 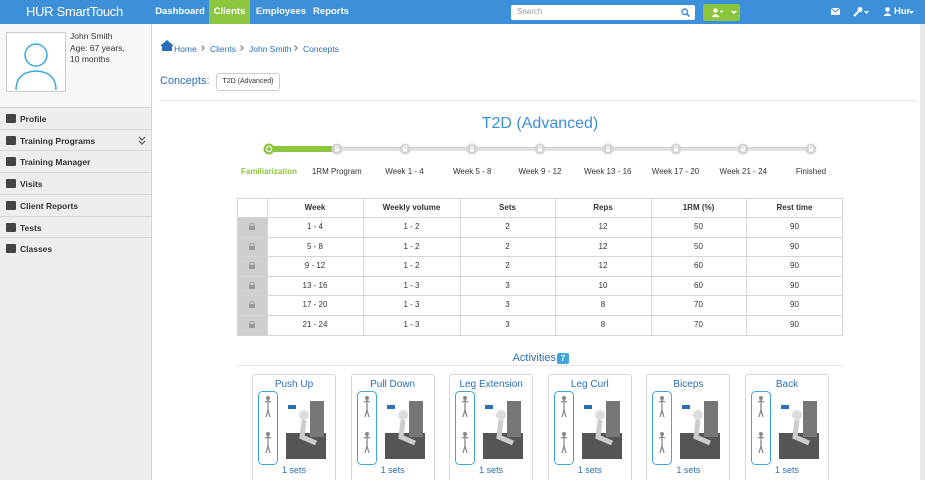 I want to click on progress-step-label: Finished, so click(x=811, y=171).